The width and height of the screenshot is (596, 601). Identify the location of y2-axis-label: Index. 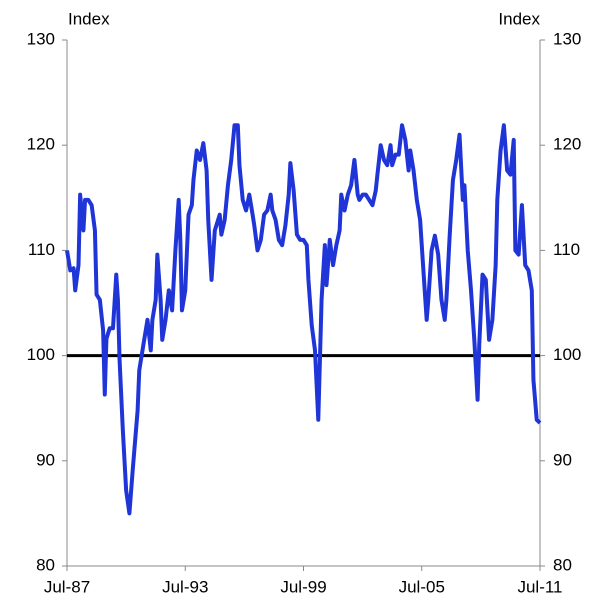
(519, 18).